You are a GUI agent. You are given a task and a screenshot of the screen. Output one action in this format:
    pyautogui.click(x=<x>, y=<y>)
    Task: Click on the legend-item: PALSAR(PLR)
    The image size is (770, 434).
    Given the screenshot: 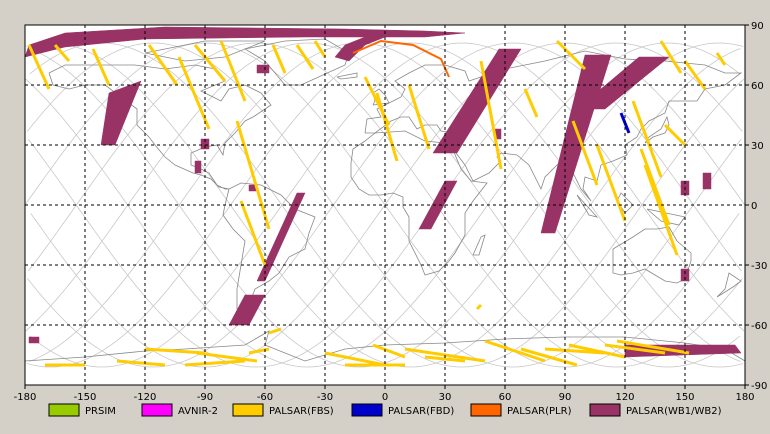 What is the action you would take?
    pyautogui.click(x=521, y=410)
    